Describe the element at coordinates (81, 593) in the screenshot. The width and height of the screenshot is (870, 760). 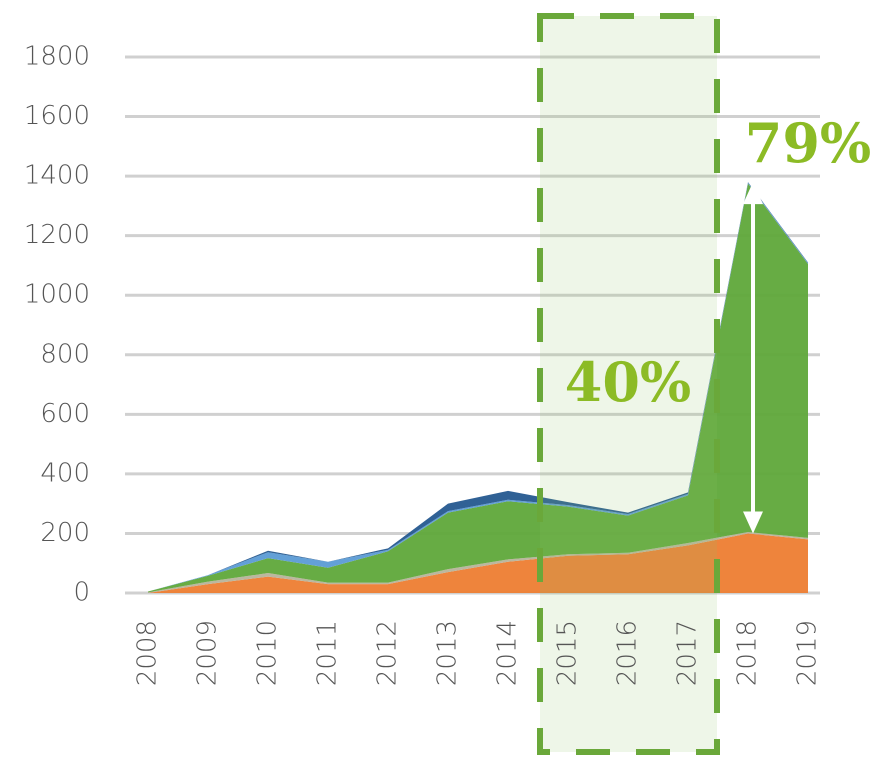
I see `y-tick-label: 0` at that location.